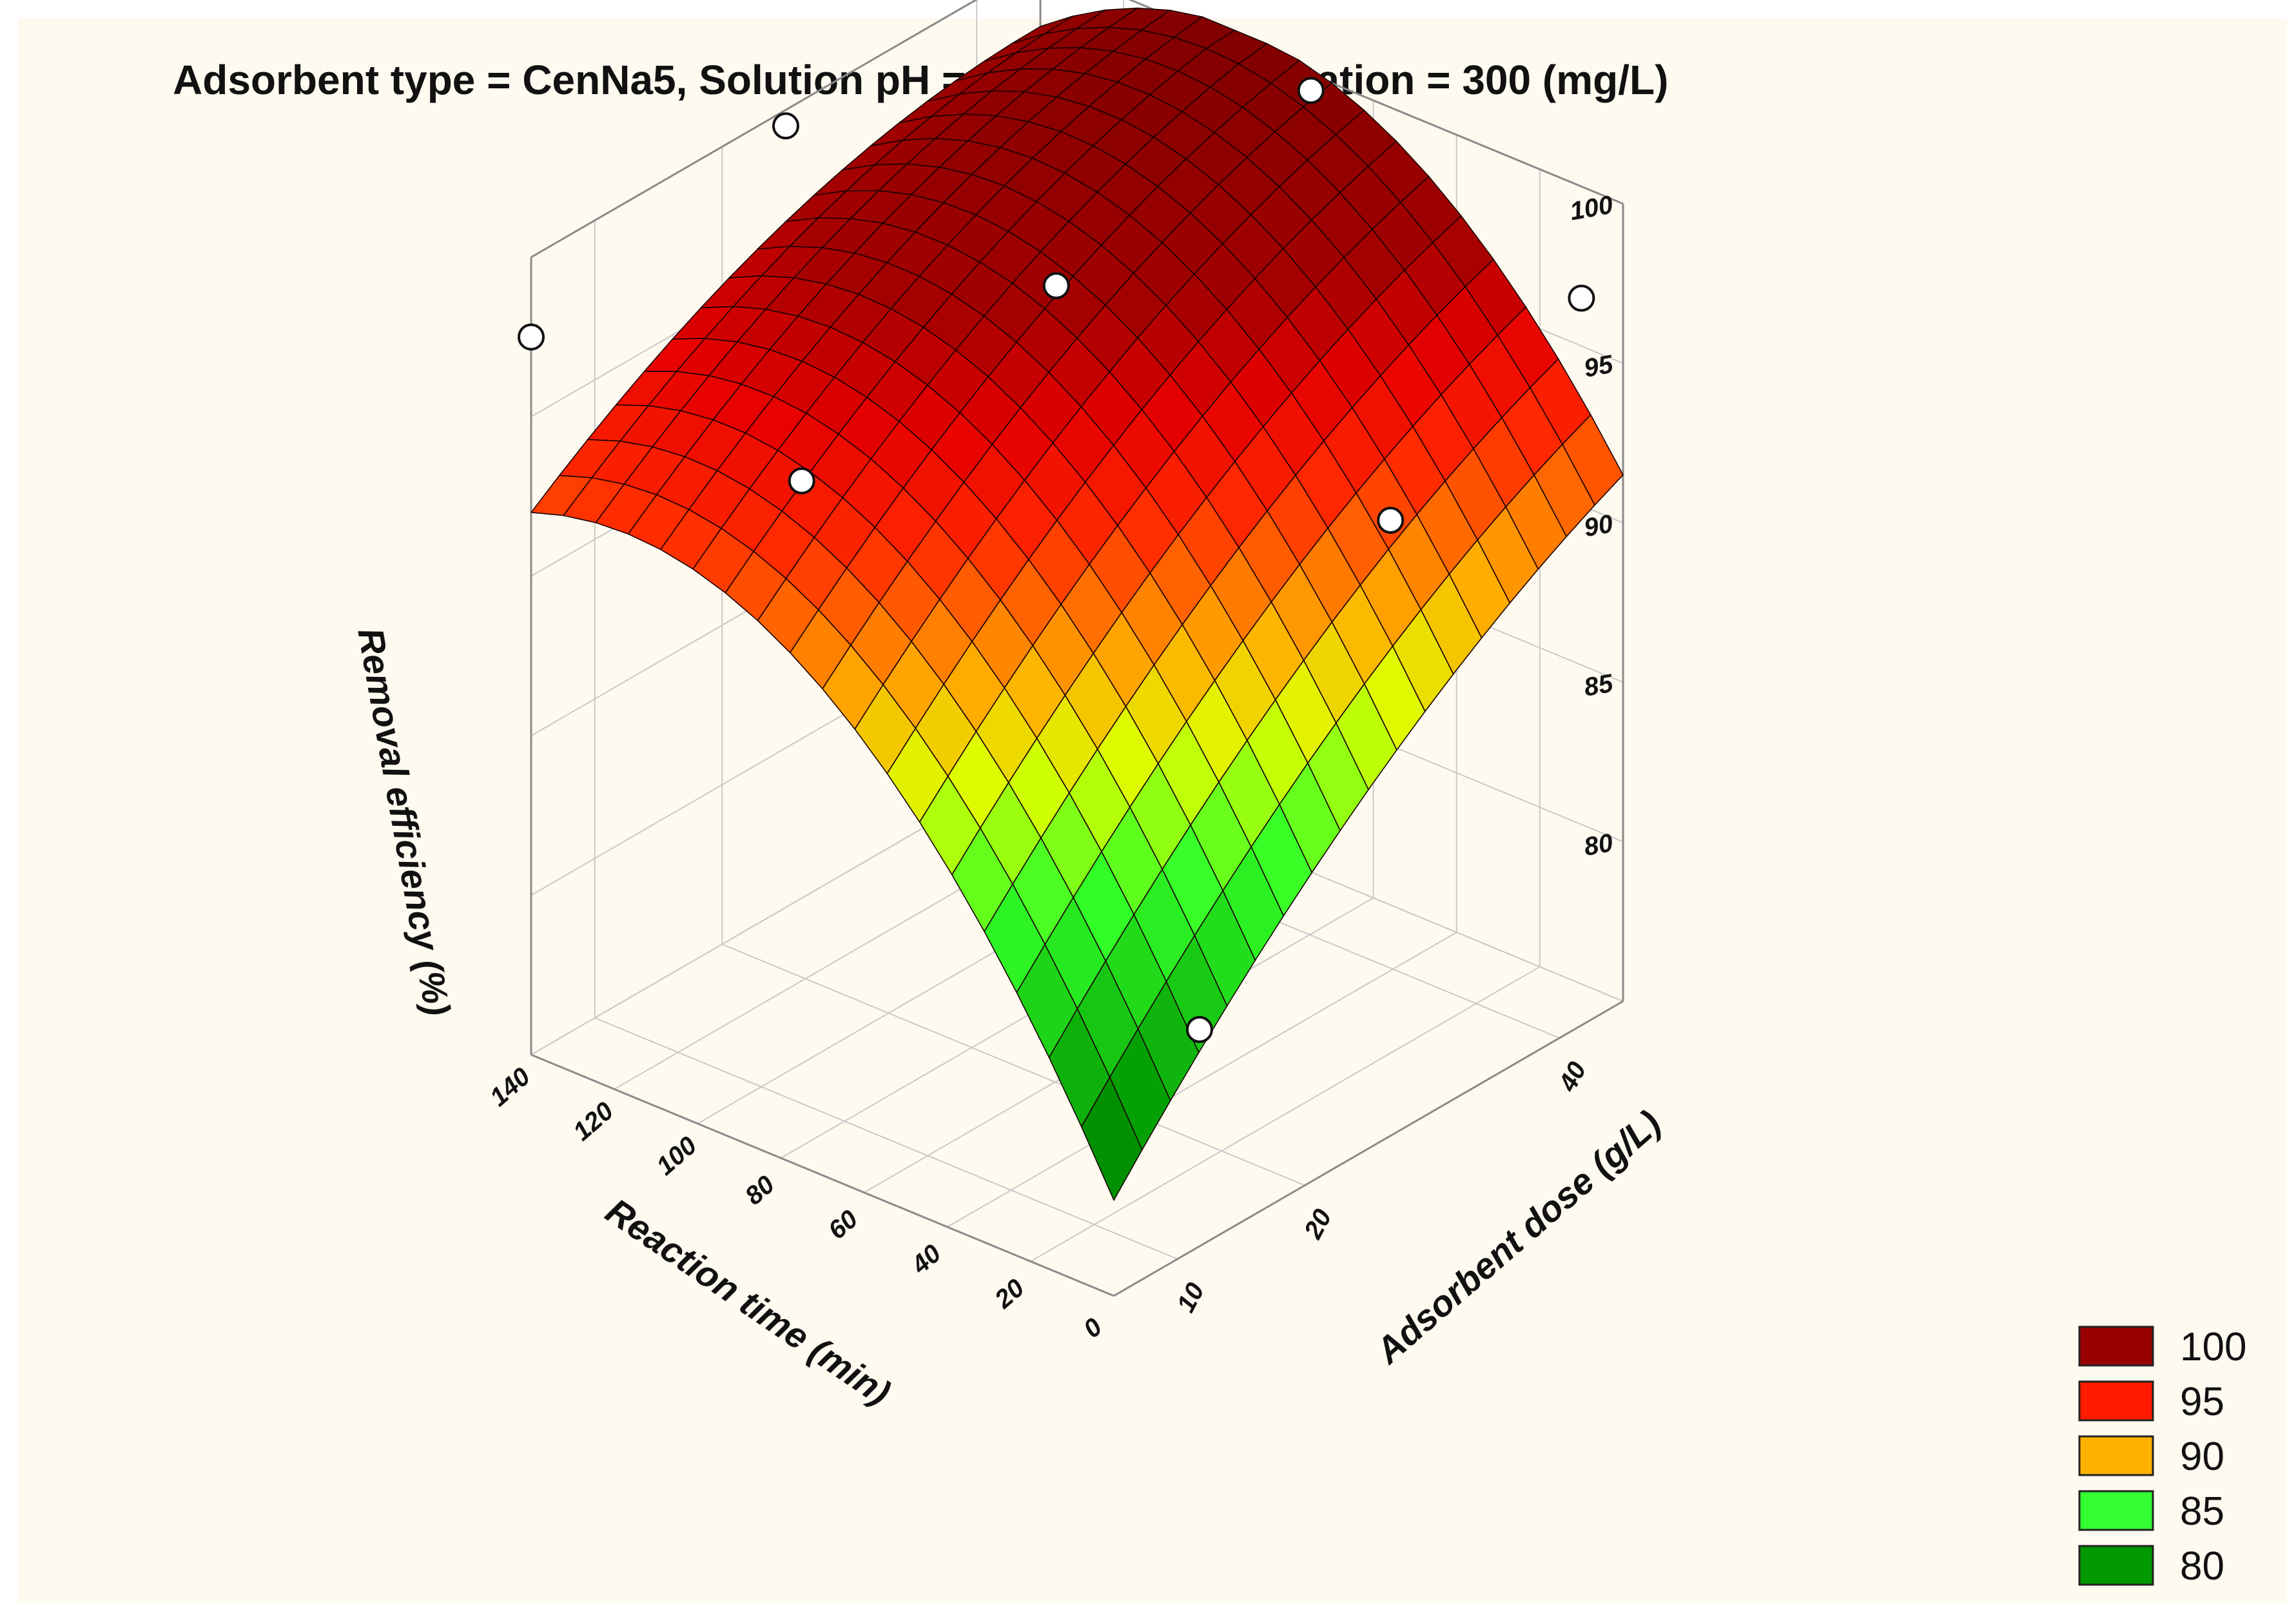  Describe the element at coordinates (1598, 845) in the screenshot. I see `z-tick-label: 80` at that location.